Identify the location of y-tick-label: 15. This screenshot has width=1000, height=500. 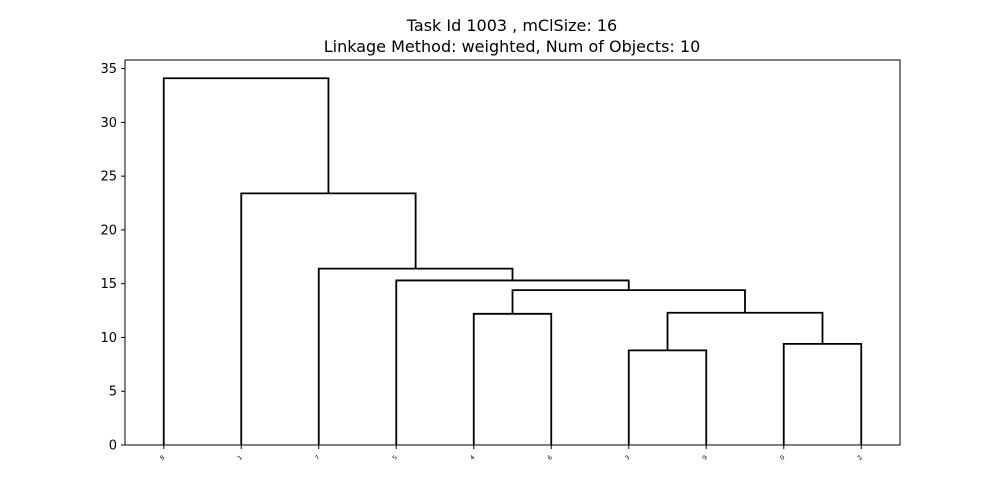
(108, 284).